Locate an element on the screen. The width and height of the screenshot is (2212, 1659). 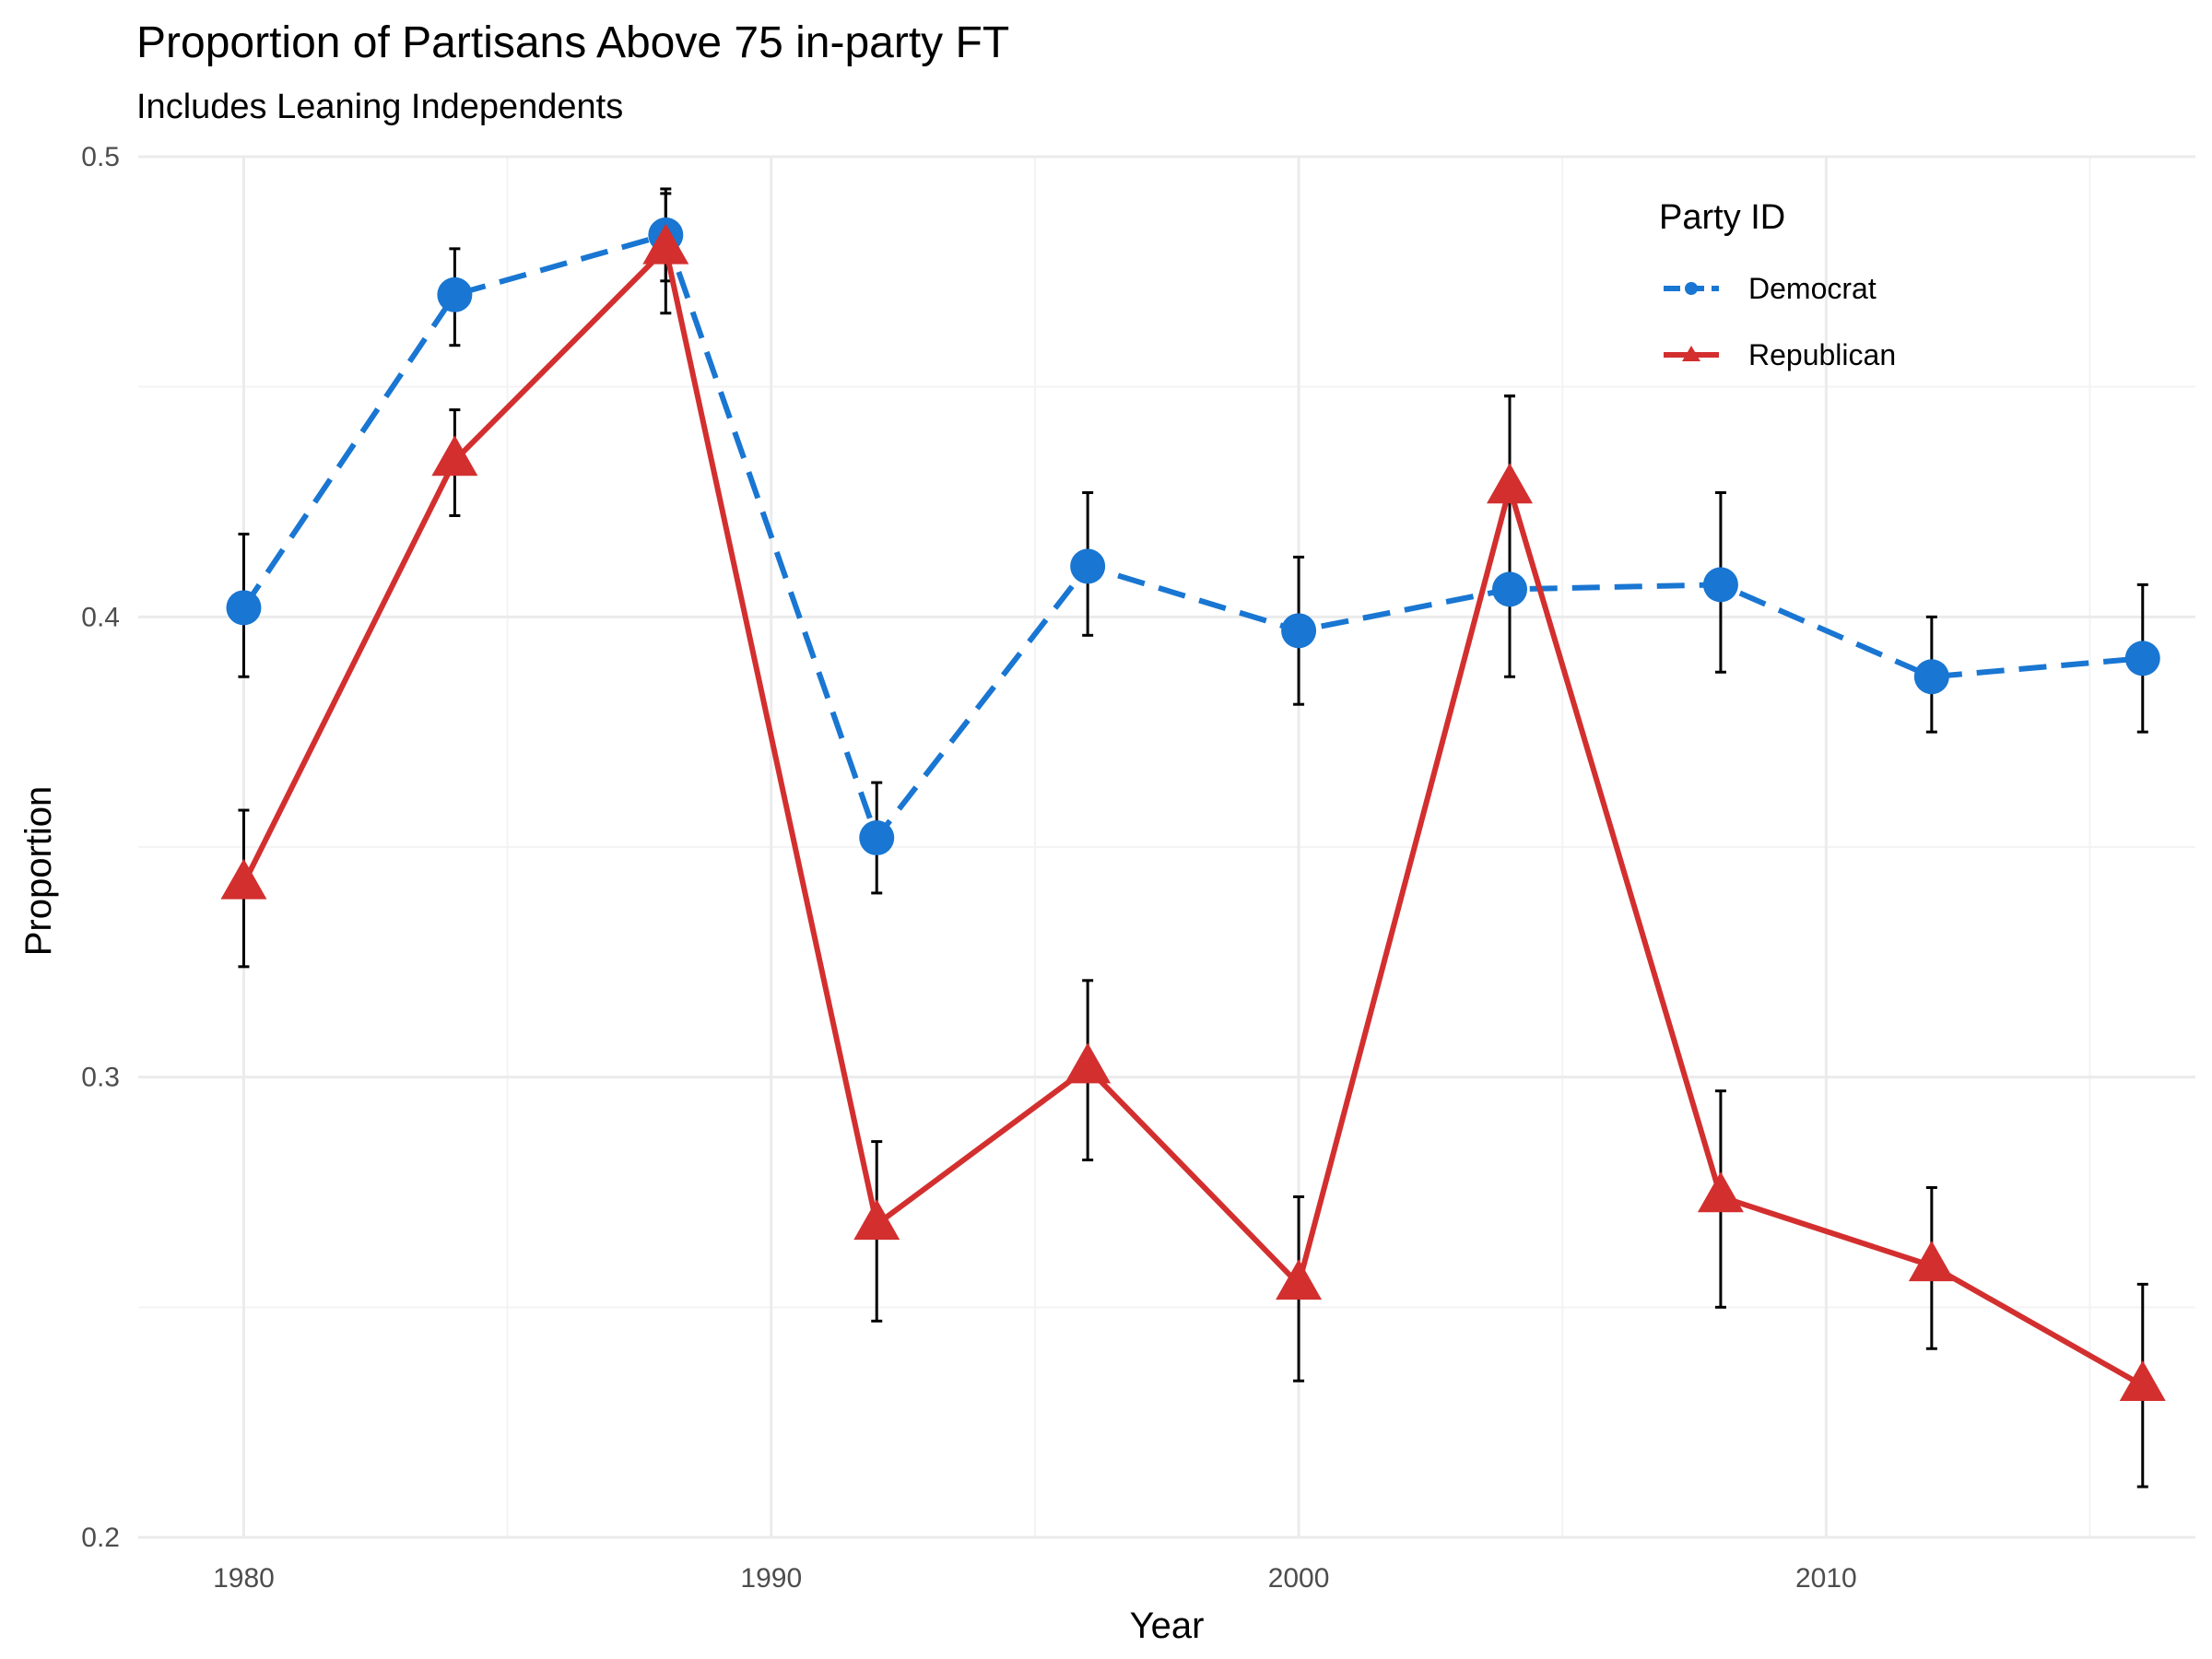
y-tick-label: 0.2 is located at coordinates (100, 1538).